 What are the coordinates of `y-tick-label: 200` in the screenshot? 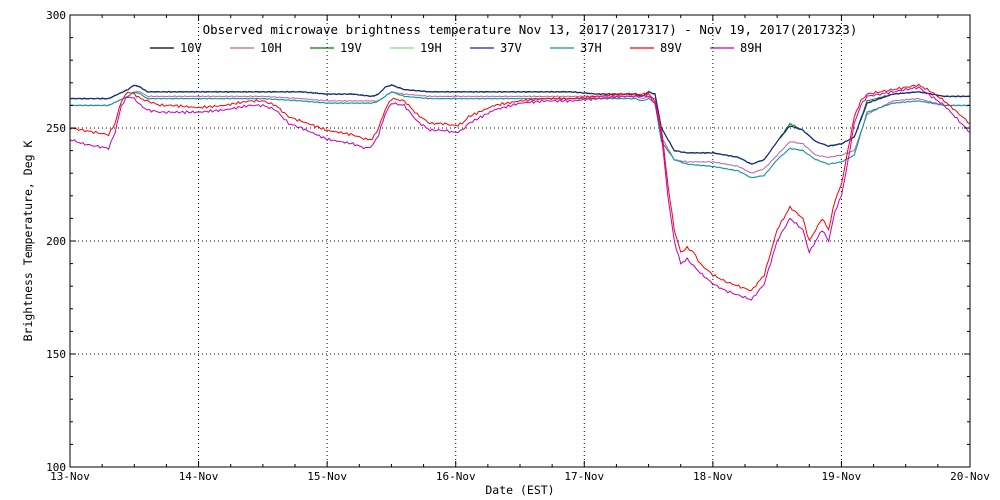 It's located at (56, 241).